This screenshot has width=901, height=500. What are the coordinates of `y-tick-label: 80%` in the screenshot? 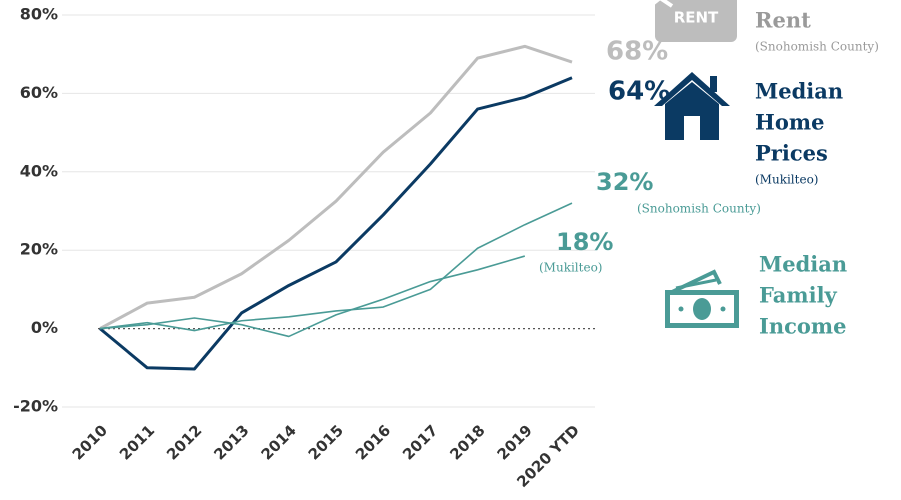 It's located at (39, 14).